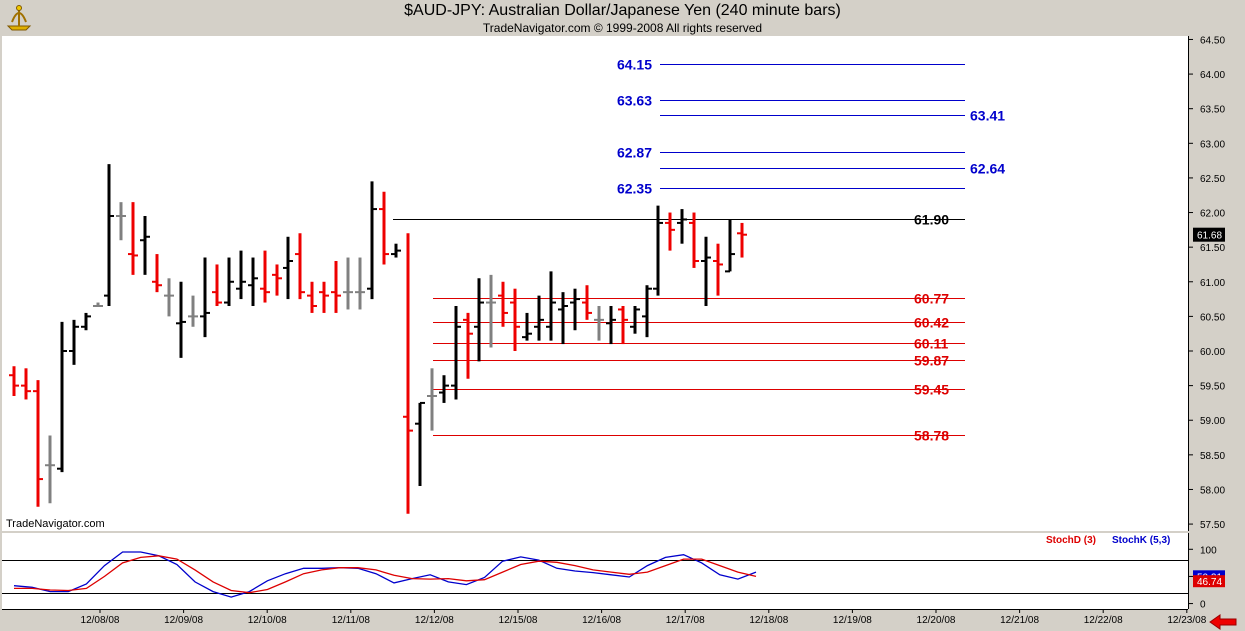 This screenshot has height=631, width=1245. What do you see at coordinates (852, 620) in the screenshot?
I see `x-tick-label: 12/19/08` at bounding box center [852, 620].